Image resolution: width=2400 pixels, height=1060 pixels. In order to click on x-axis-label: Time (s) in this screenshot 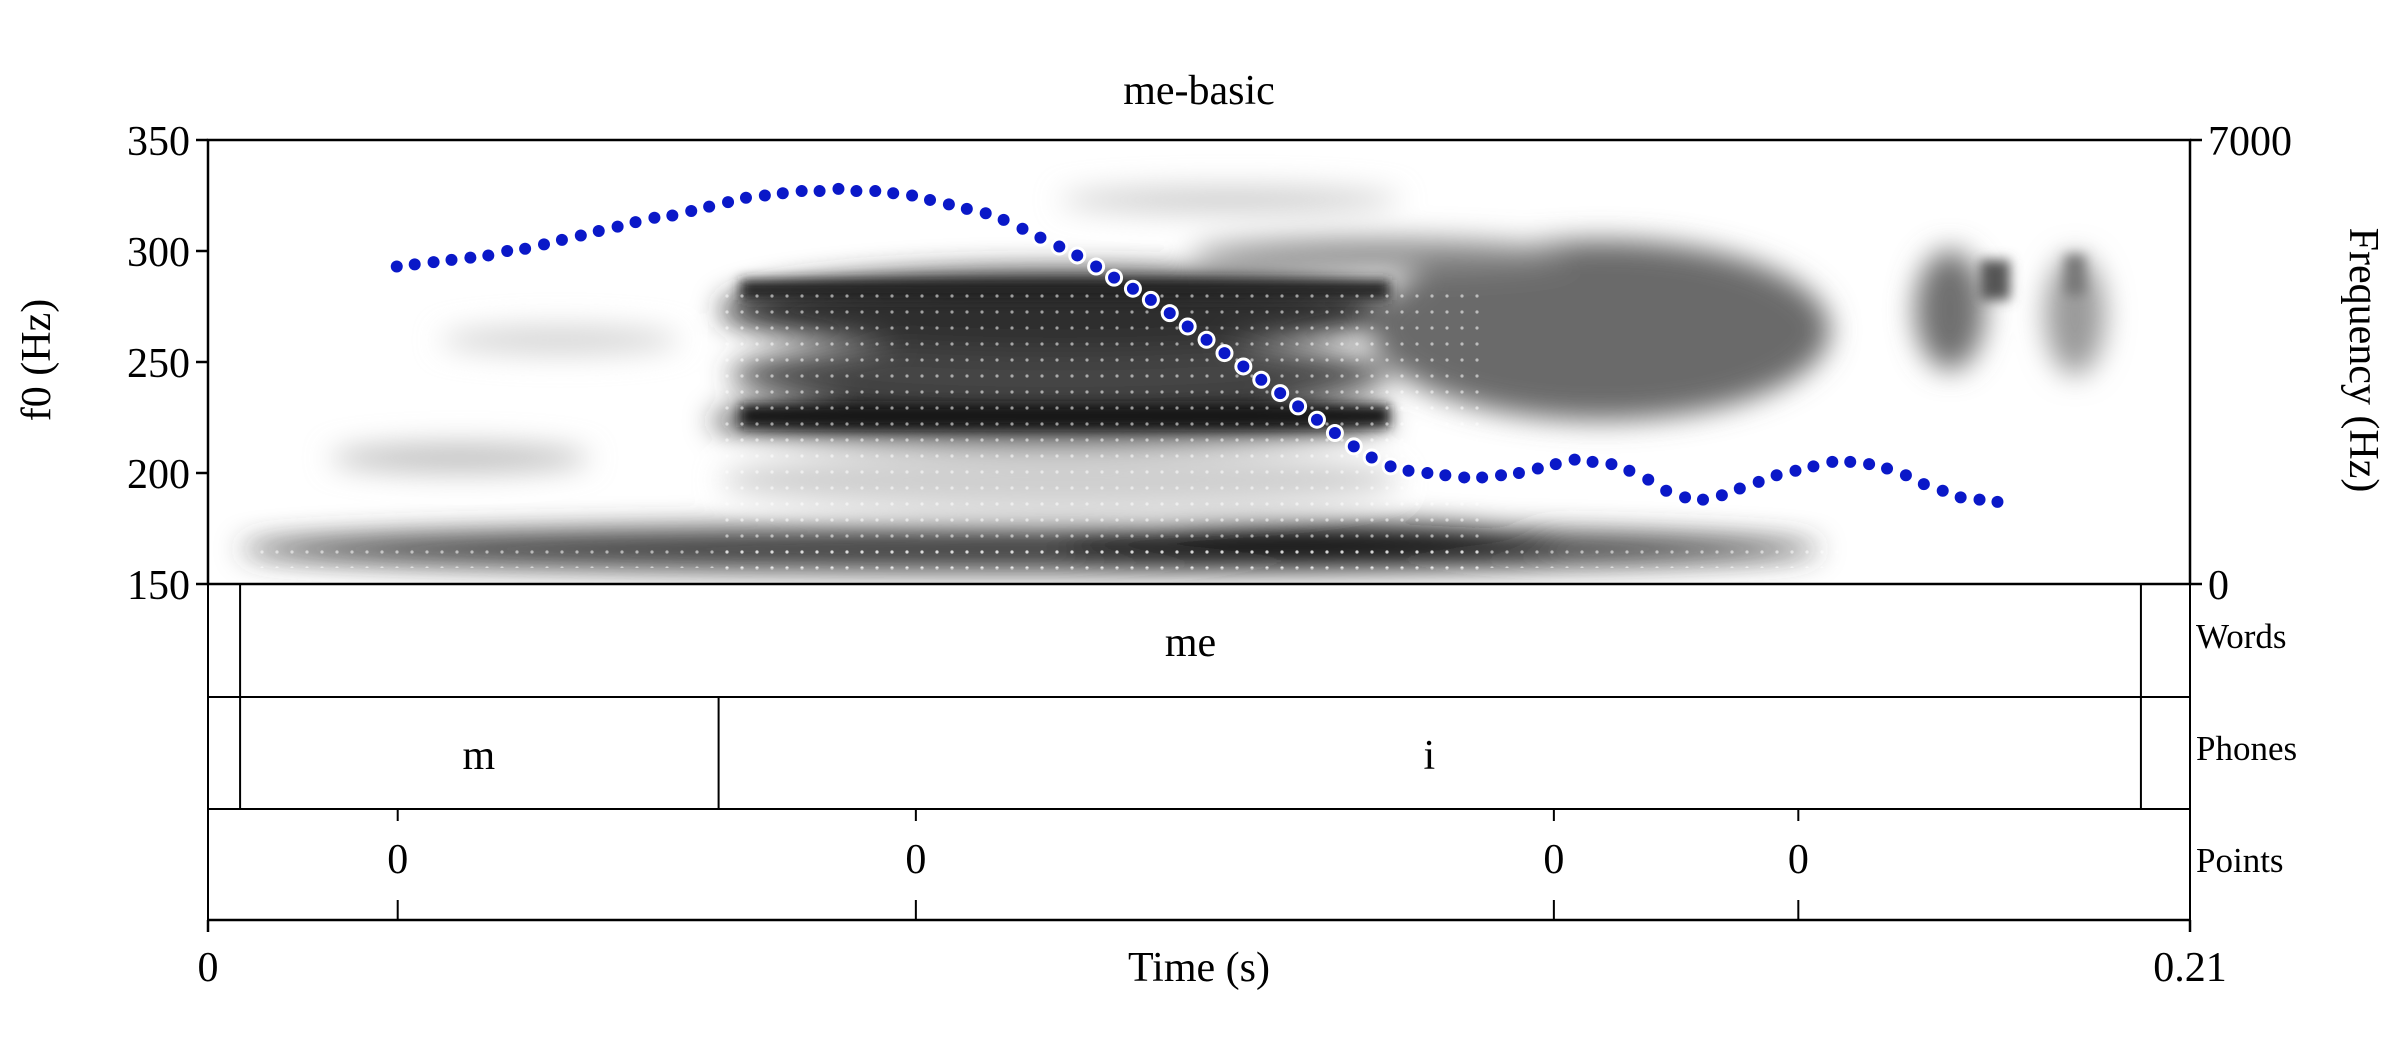, I will do `click(1199, 968)`.